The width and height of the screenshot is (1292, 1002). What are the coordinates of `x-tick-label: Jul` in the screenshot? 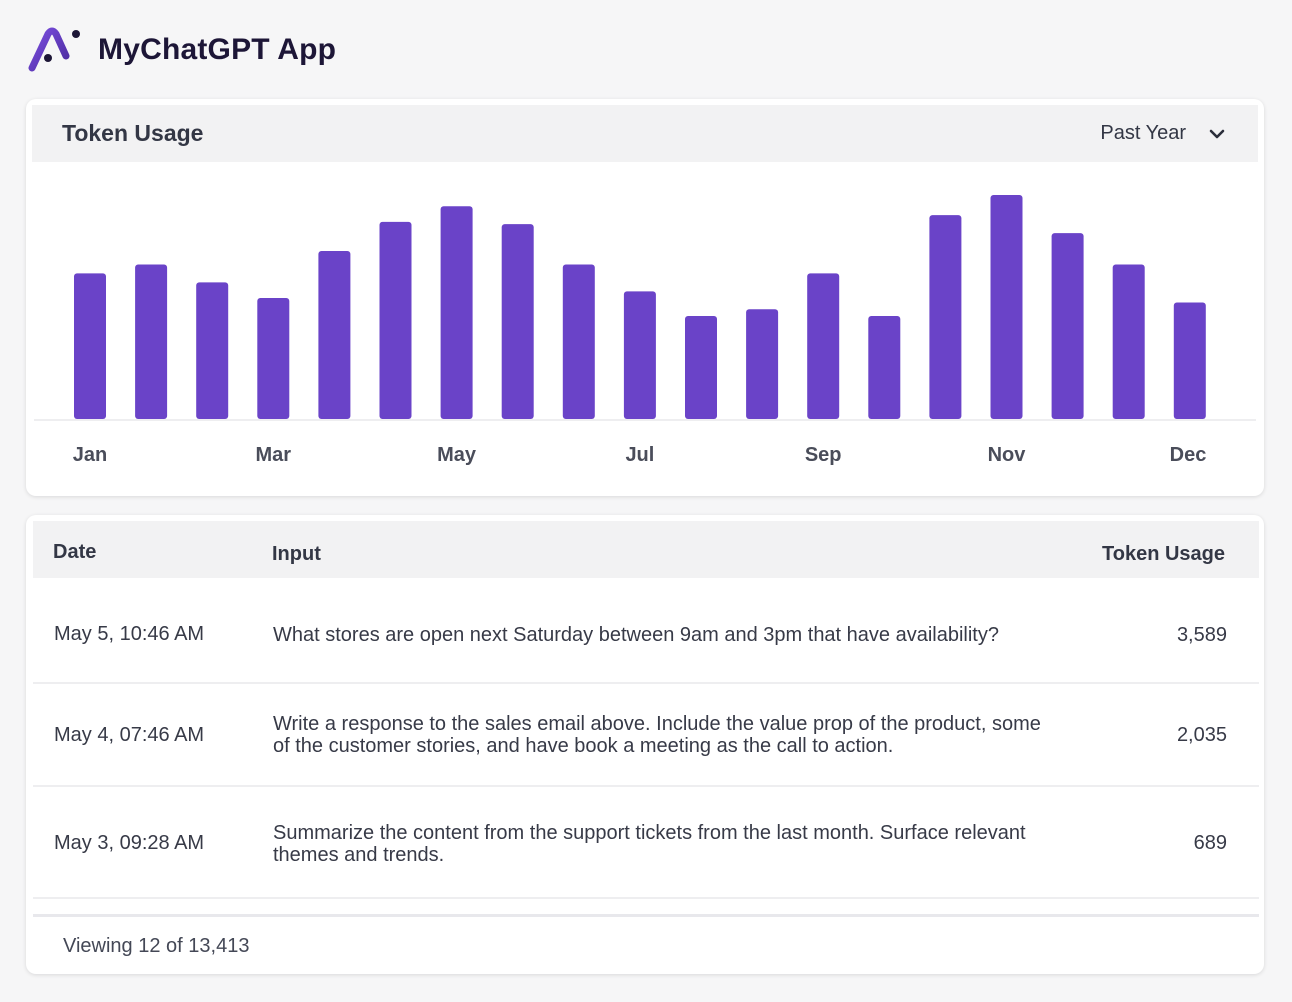 It's located at (639, 455).